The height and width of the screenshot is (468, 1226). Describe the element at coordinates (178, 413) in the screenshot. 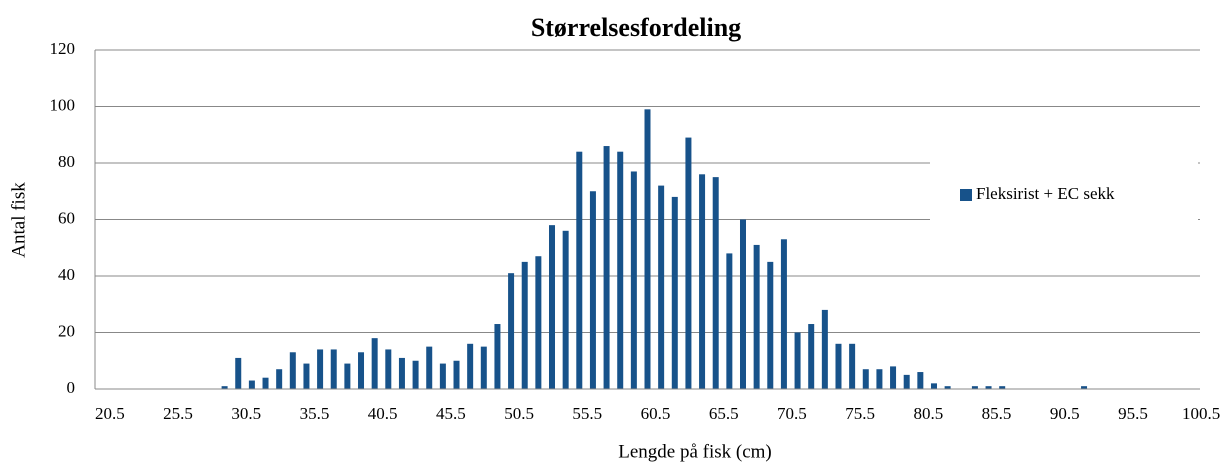

I see `x-tick-label: 25.5` at that location.